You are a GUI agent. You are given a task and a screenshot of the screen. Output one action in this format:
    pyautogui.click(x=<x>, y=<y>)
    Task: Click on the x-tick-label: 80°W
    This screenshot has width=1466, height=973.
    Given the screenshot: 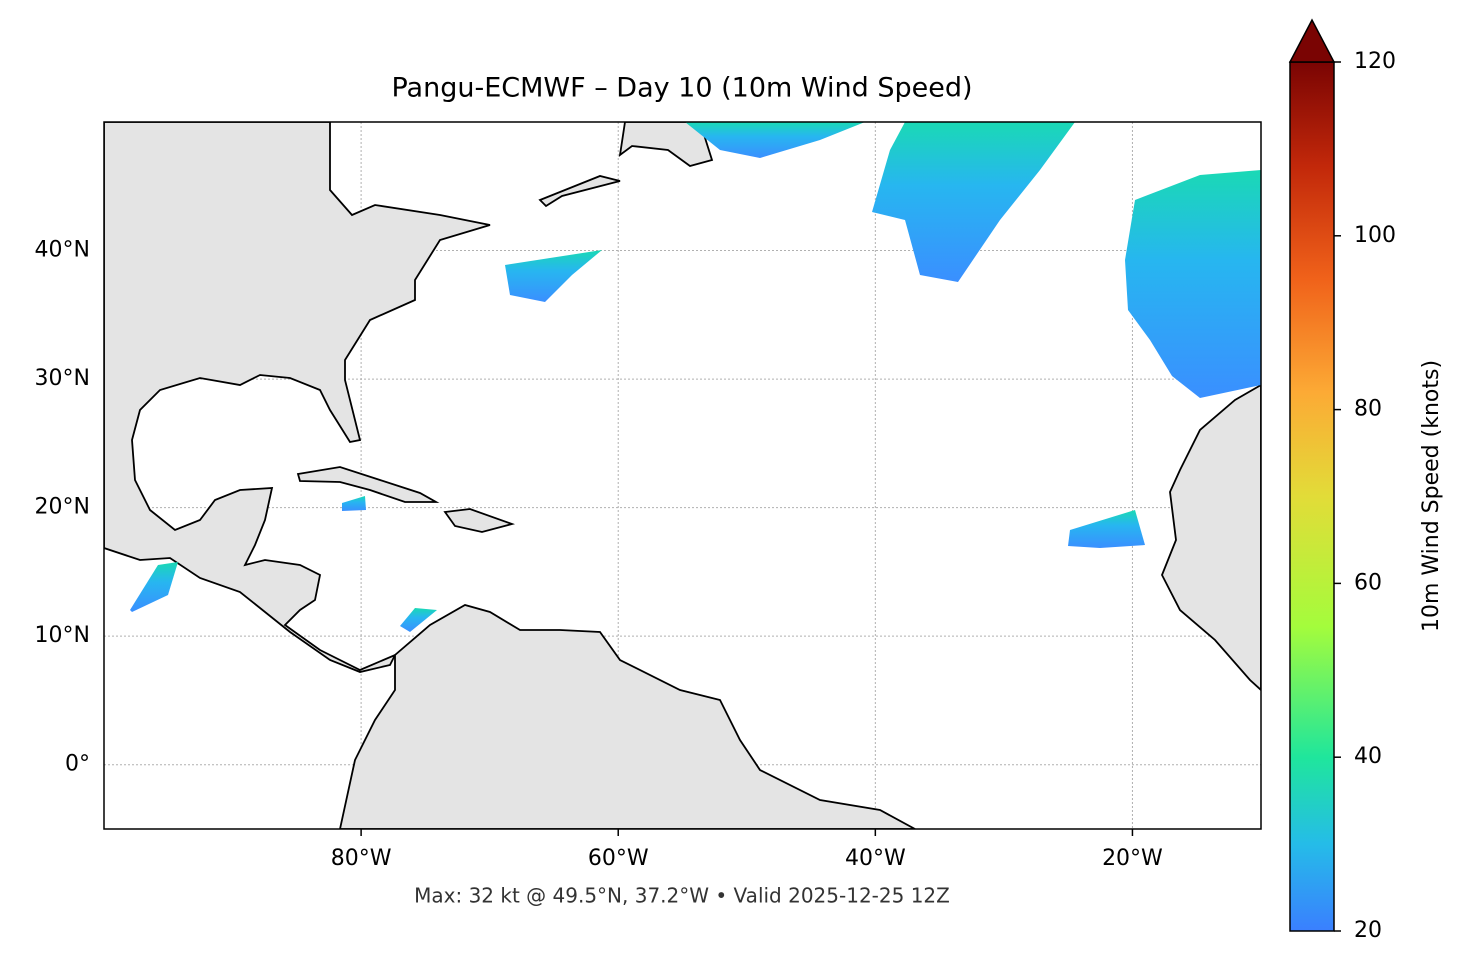 What is the action you would take?
    pyautogui.click(x=361, y=858)
    